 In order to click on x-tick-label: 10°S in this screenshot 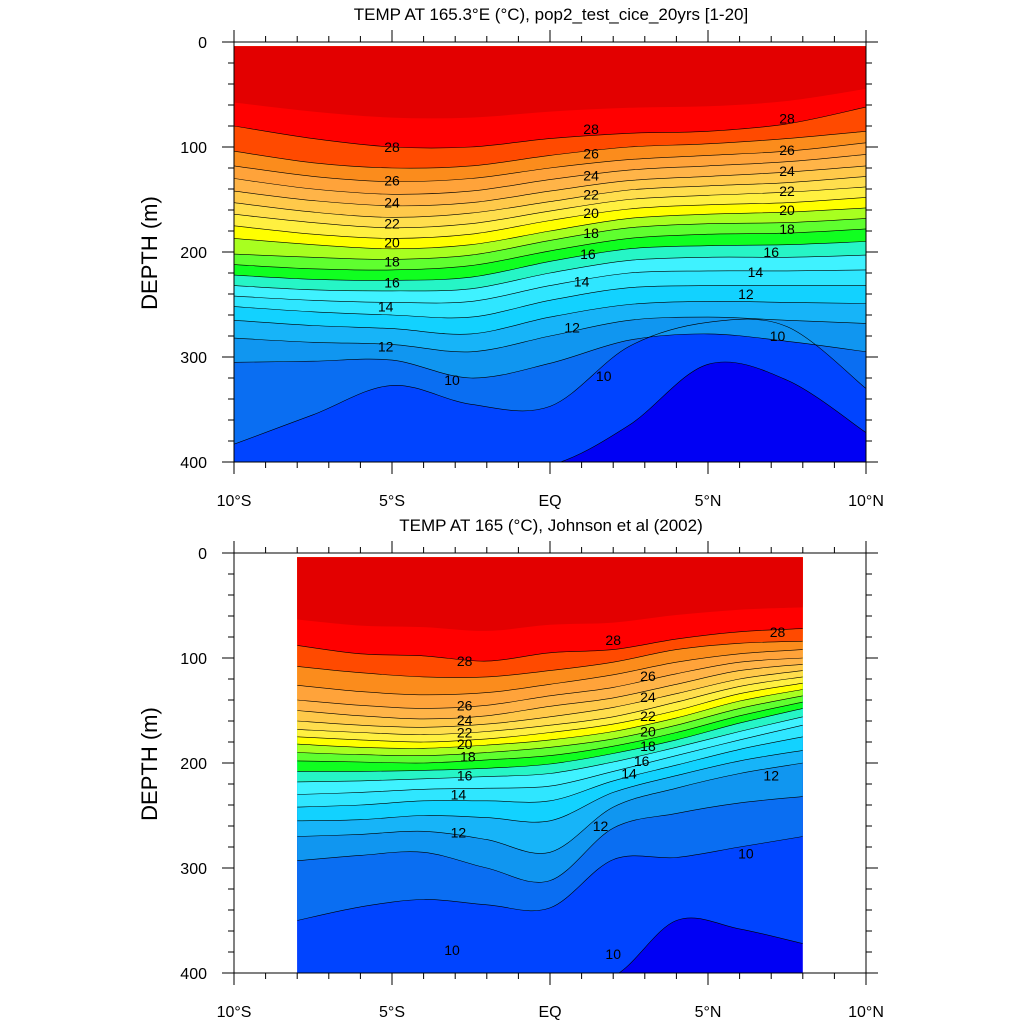, I will do `click(234, 501)`.